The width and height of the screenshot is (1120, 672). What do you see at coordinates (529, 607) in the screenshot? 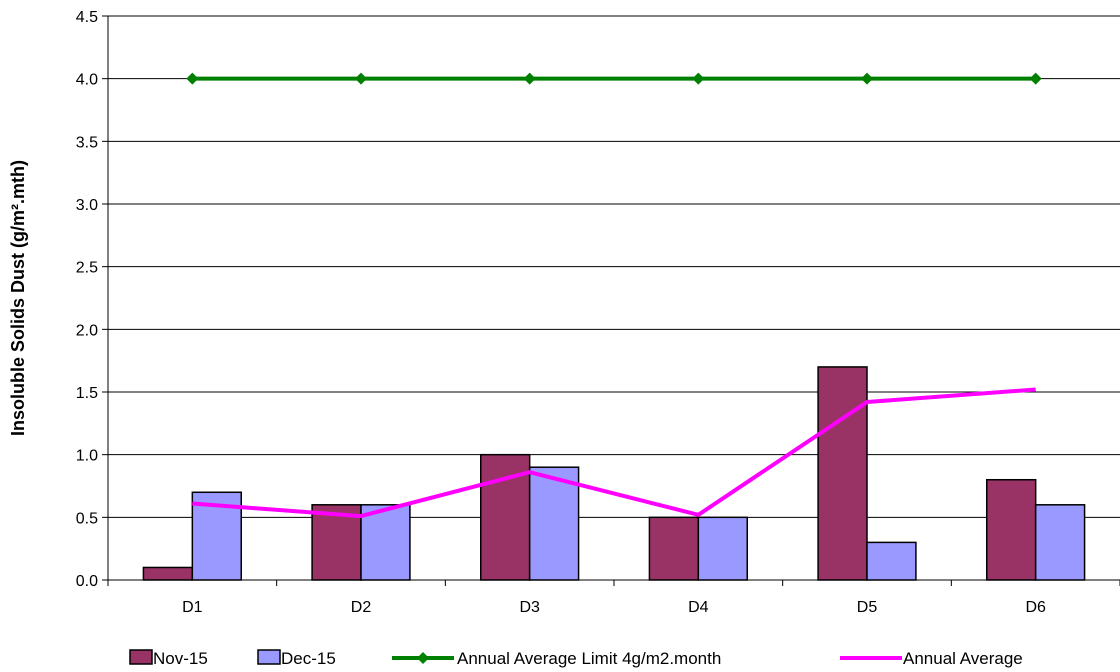
I see `x-tick-label: D3` at bounding box center [529, 607].